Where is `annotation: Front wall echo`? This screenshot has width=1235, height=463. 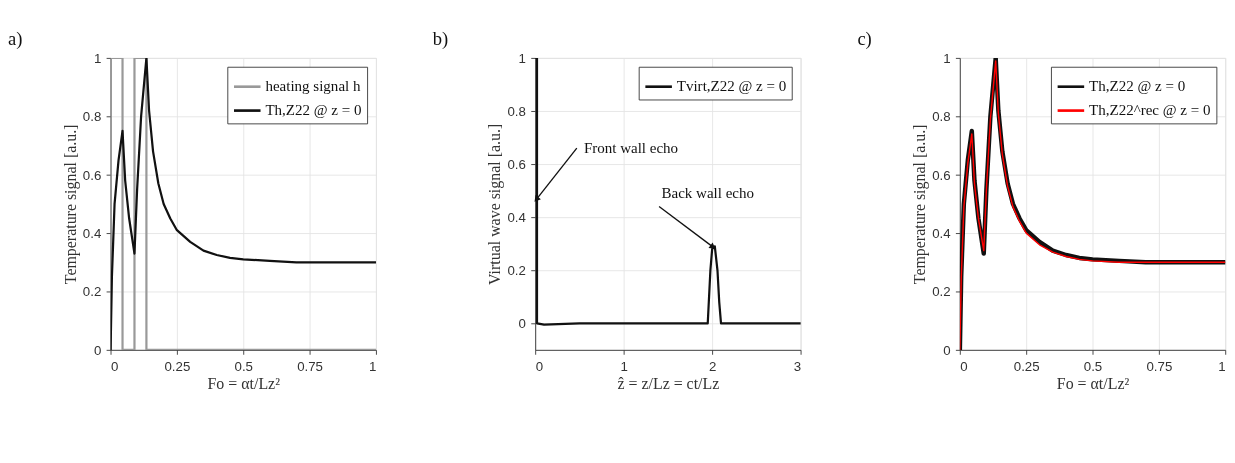 annotation: Front wall echo is located at coordinates (631, 147).